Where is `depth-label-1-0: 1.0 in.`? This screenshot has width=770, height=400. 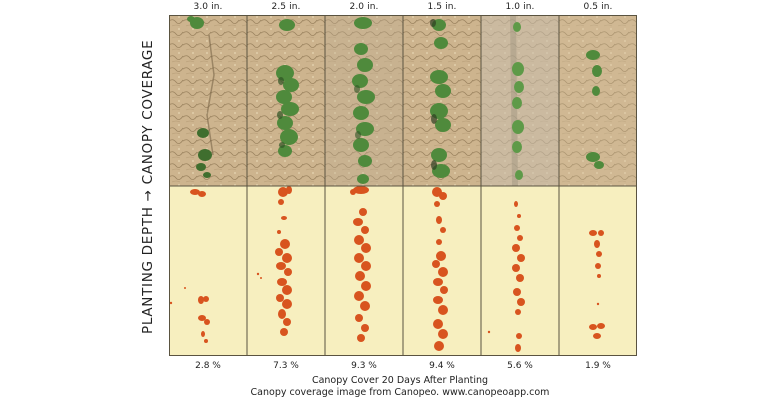 depth-label-1-0: 1.0 in. is located at coordinates (520, 7).